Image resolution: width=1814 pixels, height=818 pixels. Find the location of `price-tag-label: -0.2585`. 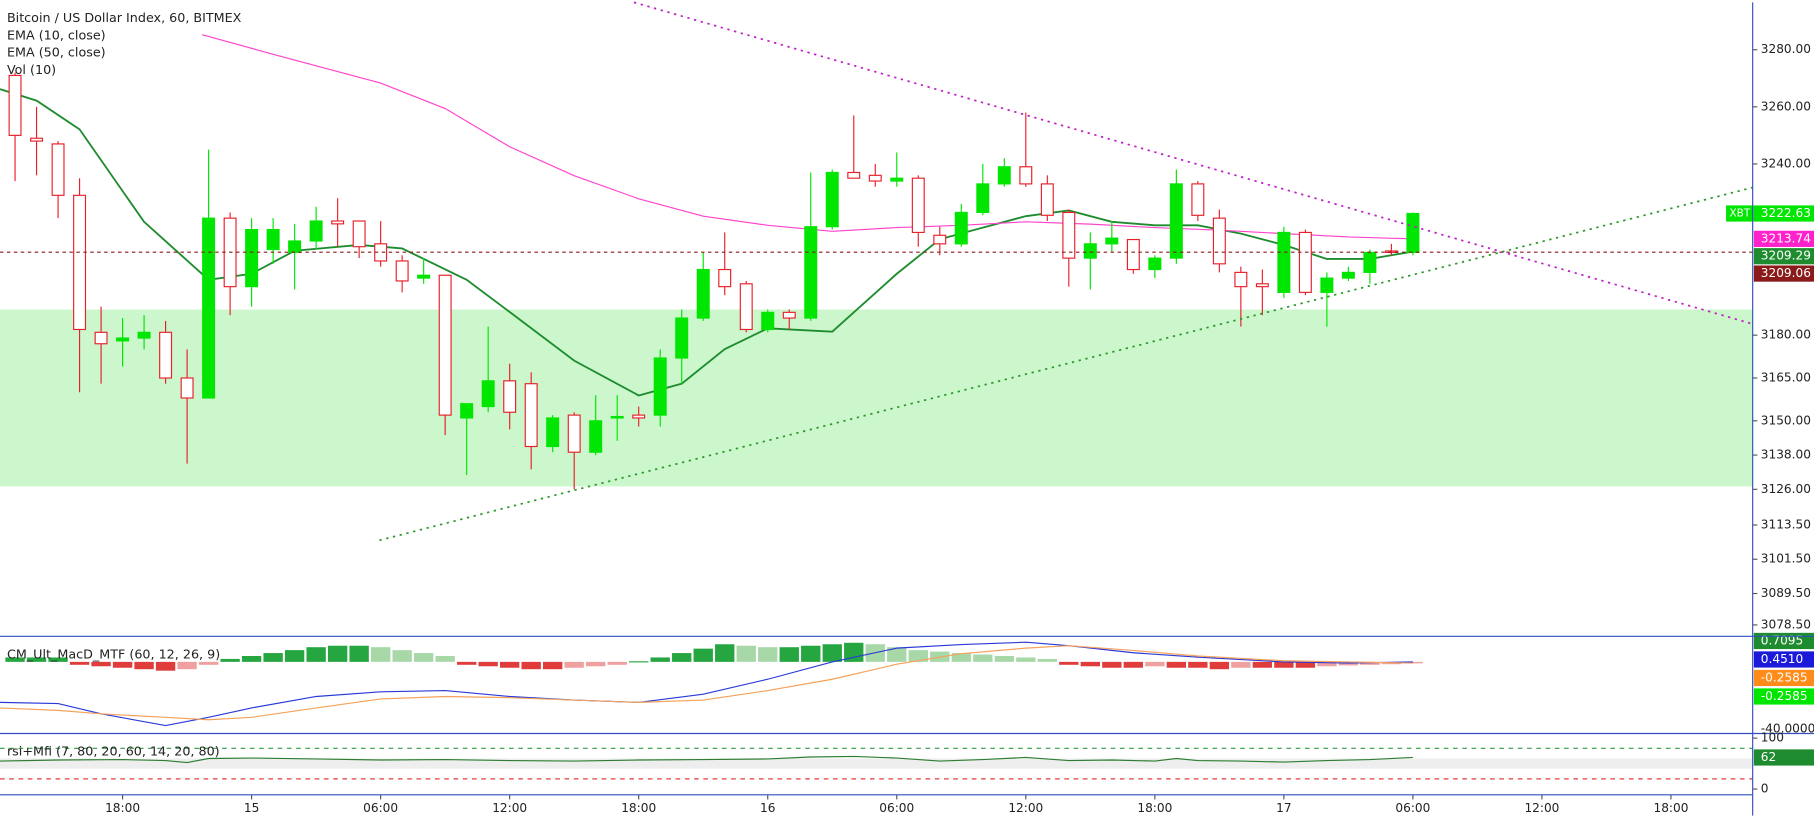

price-tag-label: -0.2585 is located at coordinates (1784, 677).